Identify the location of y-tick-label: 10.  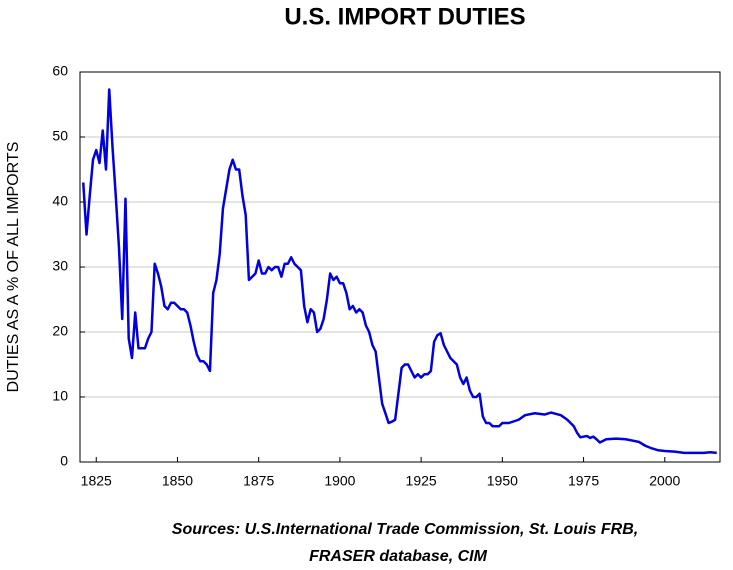
(60, 396).